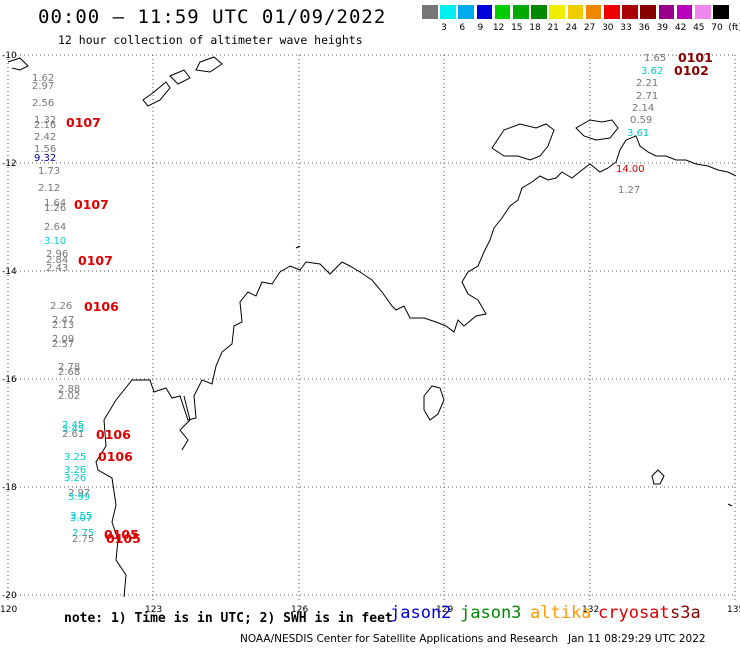  I want to click on legend-label: 42, so click(680, 28).